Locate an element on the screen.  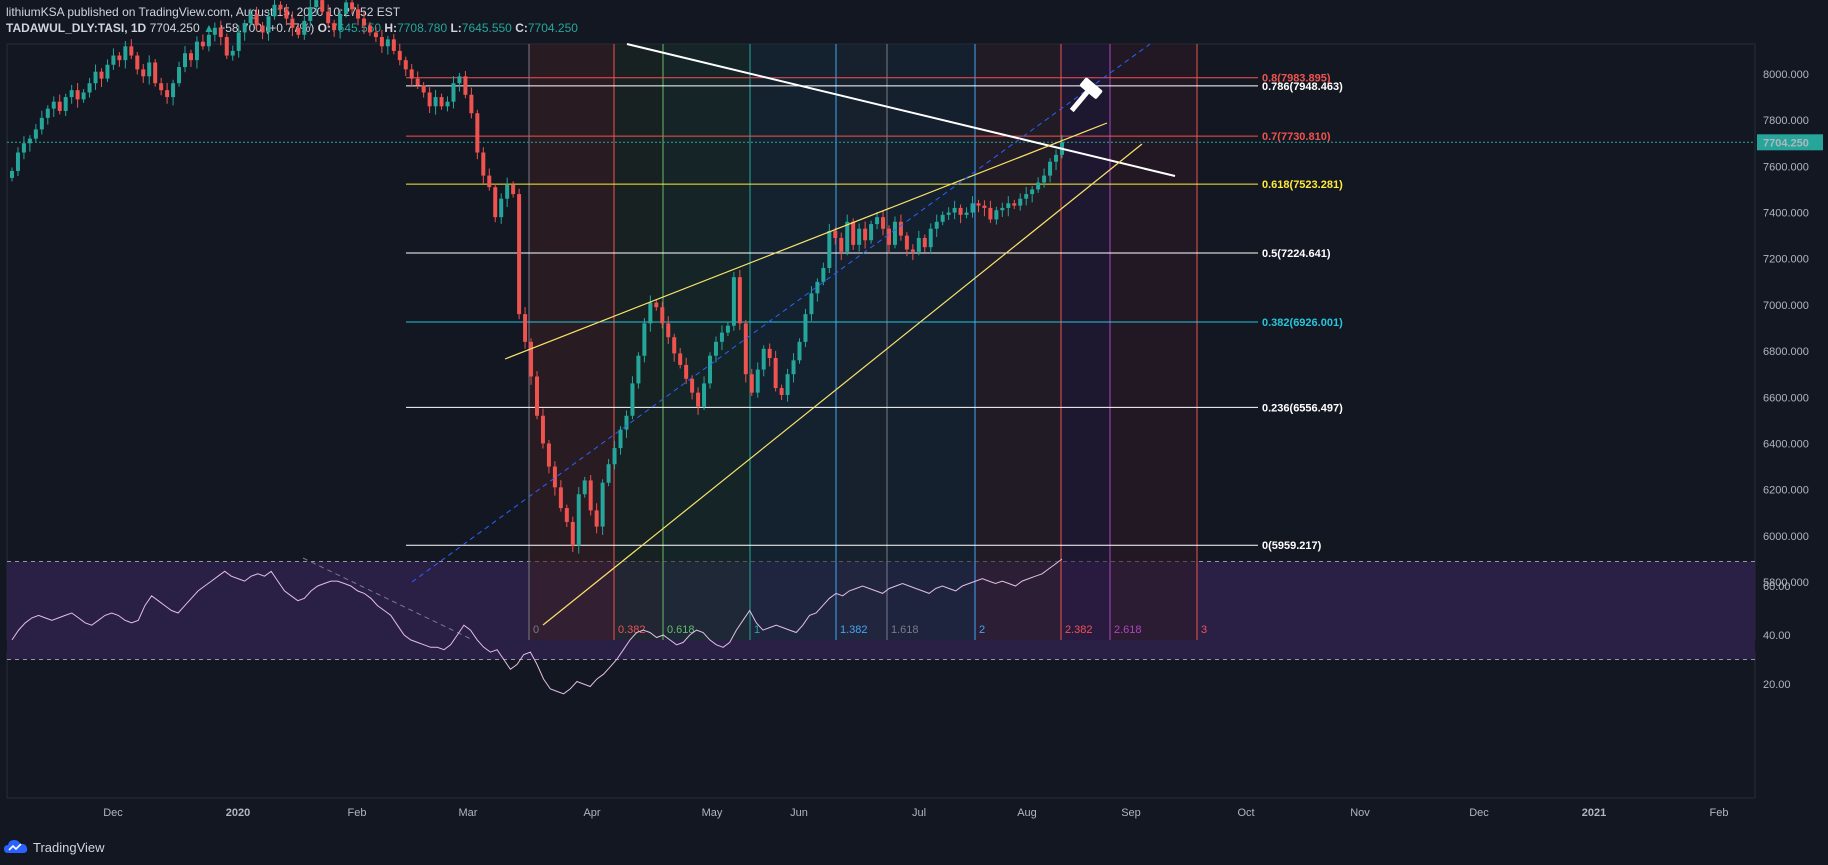
fib-time-zone-label: 0 is located at coordinates (536, 630).